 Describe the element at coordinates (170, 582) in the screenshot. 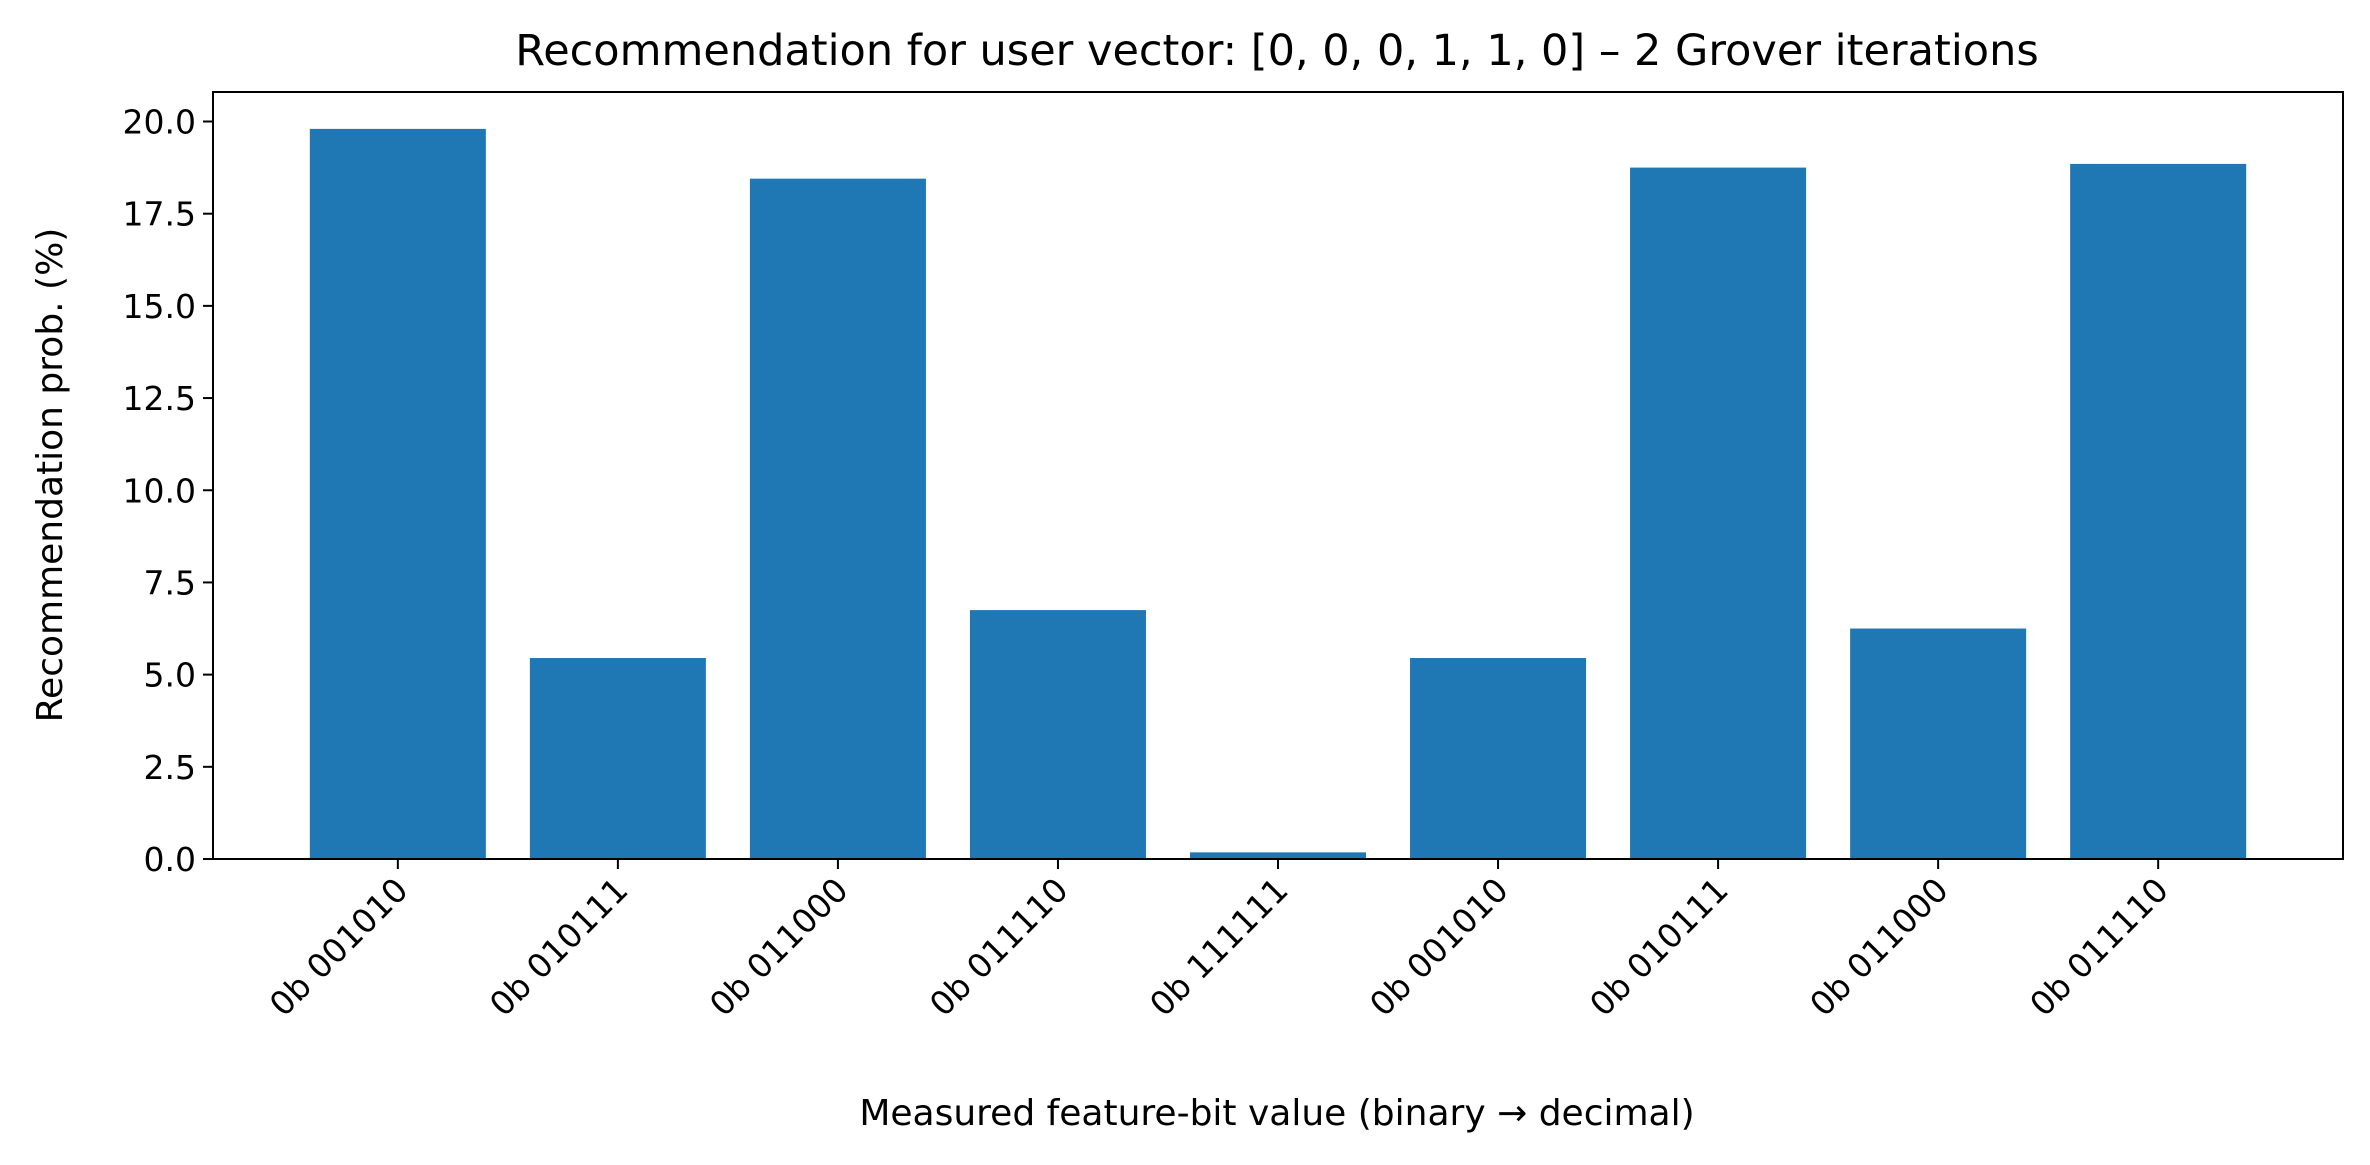

I see `y-tick-label: 7.5` at that location.